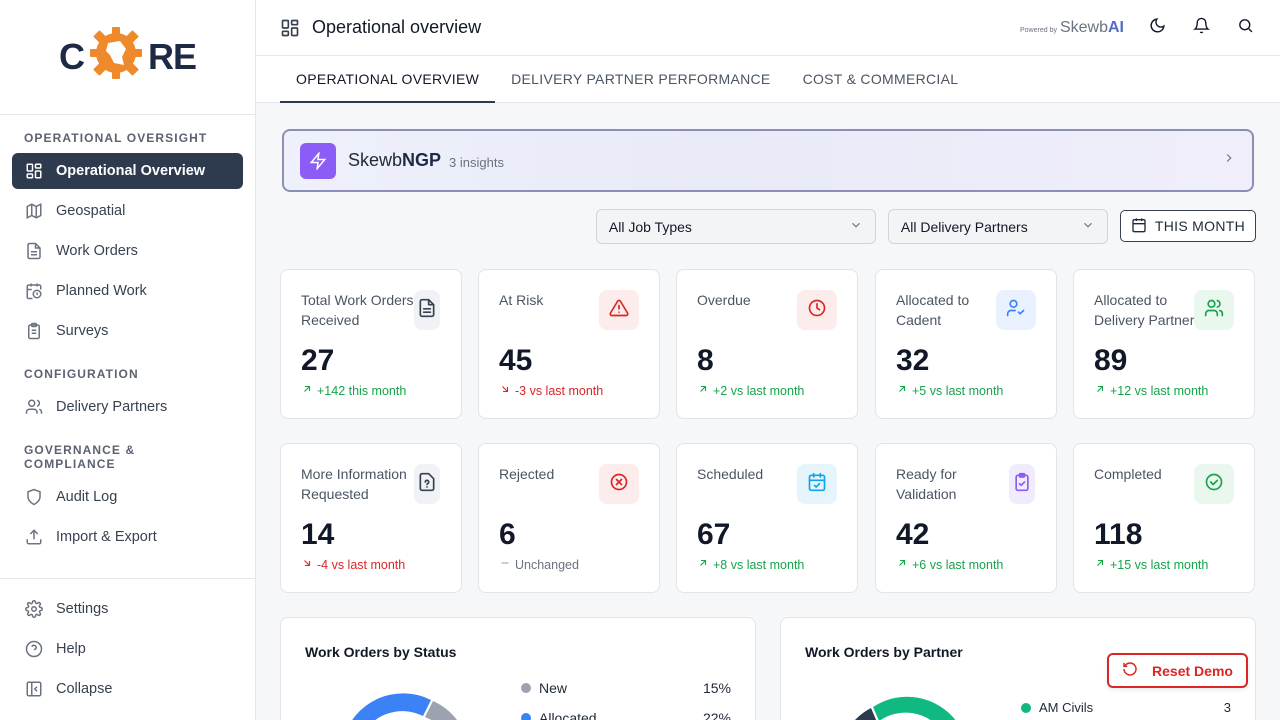  Describe the element at coordinates (767, 344) in the screenshot. I see `kpi-card-overdue: Overdue 8 +2 vs last month` at that location.